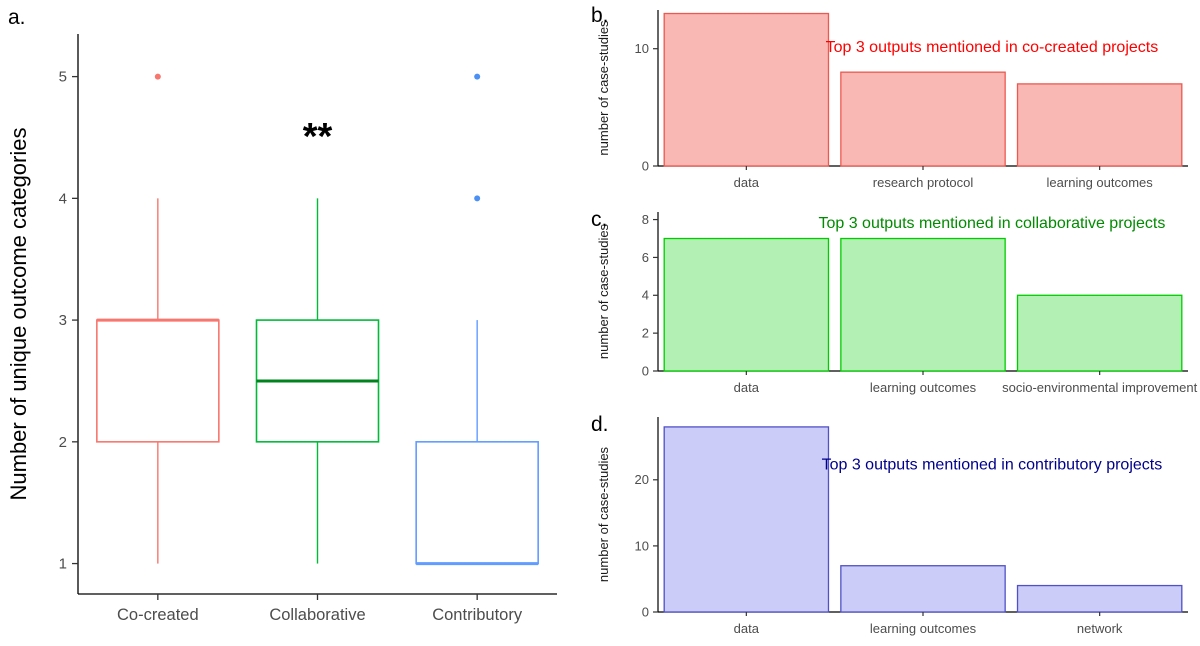 The width and height of the screenshot is (1200, 646). Describe the element at coordinates (645, 219) in the screenshot. I see `svg-text: 8` at that location.